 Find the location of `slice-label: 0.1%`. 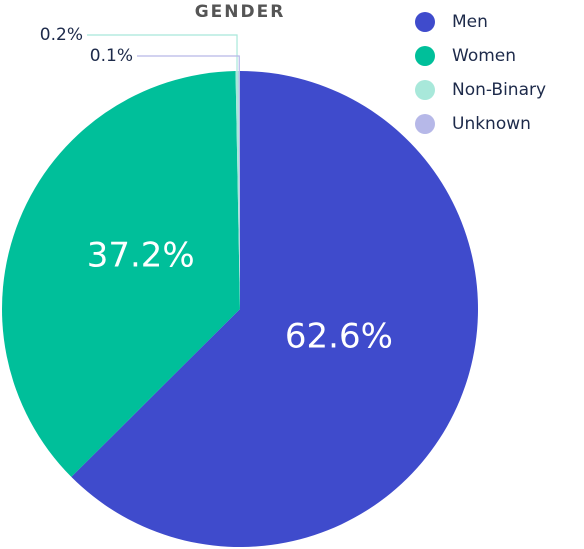

slice-label: 0.1% is located at coordinates (111, 56).